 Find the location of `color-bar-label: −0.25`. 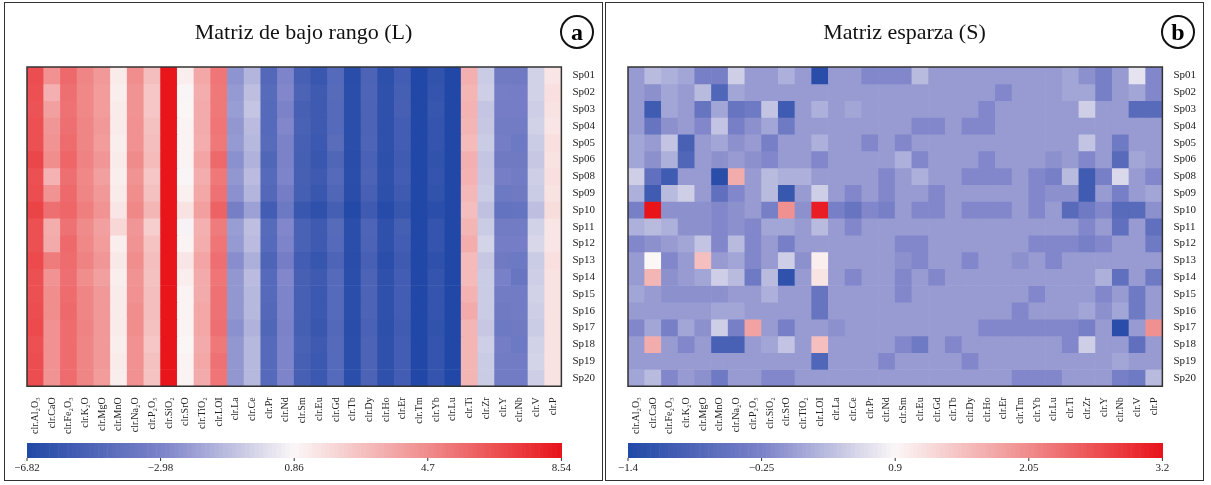

color-bar-label: −0.25 is located at coordinates (761, 467).